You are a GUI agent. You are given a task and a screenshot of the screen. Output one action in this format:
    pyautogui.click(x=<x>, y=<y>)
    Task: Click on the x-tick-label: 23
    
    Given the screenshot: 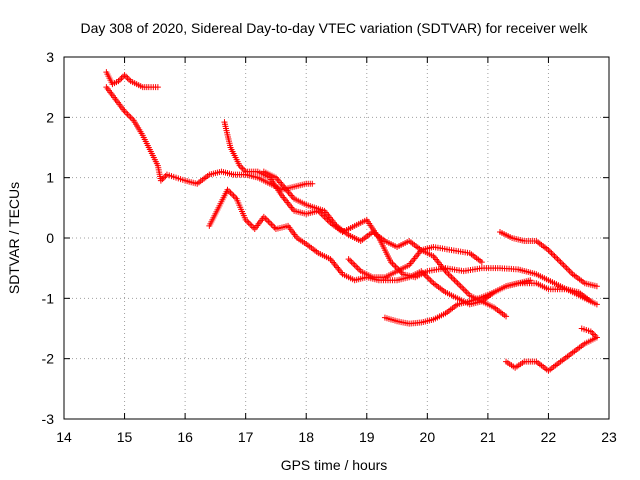 What is the action you would take?
    pyautogui.click(x=609, y=437)
    